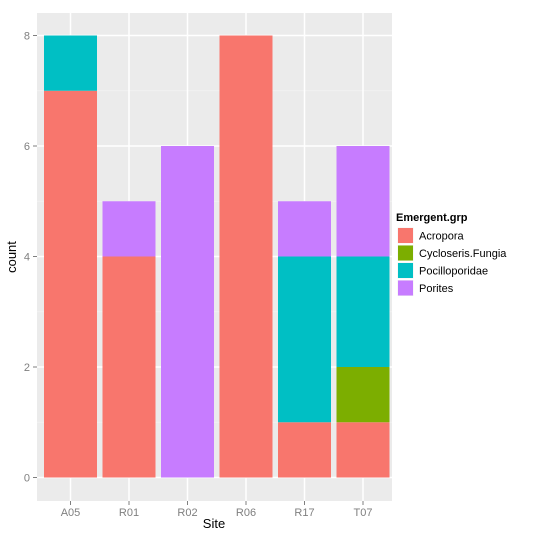  I want to click on x-tick-label: T07, so click(363, 513).